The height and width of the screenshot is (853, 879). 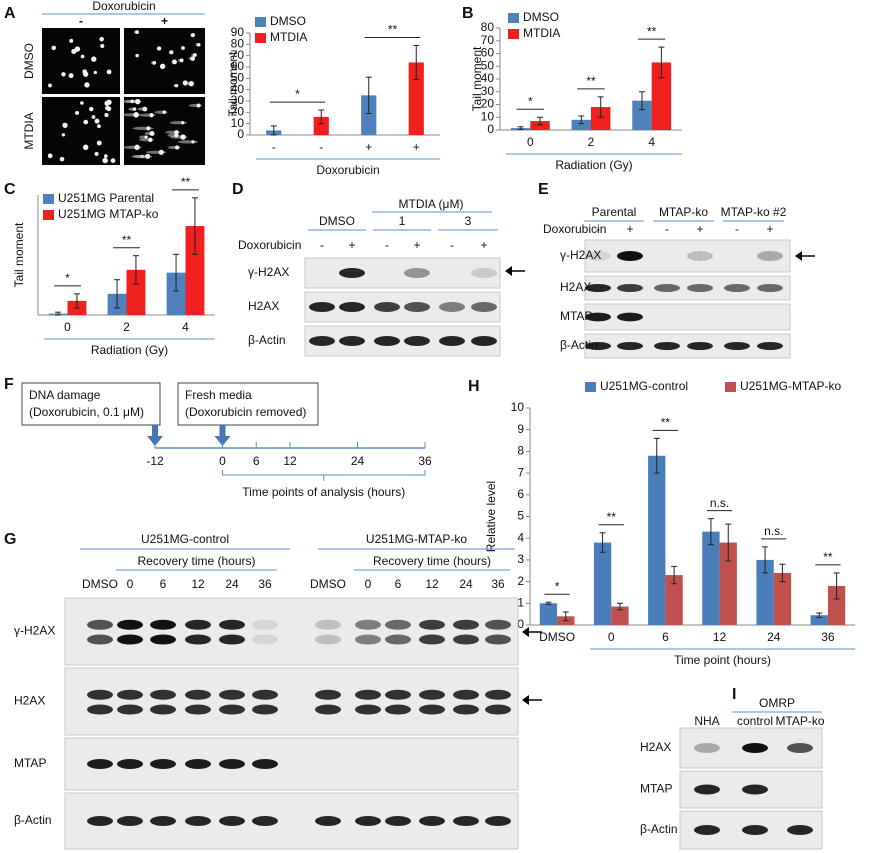 I want to click on lane-label: DMSO, so click(x=100, y=584).